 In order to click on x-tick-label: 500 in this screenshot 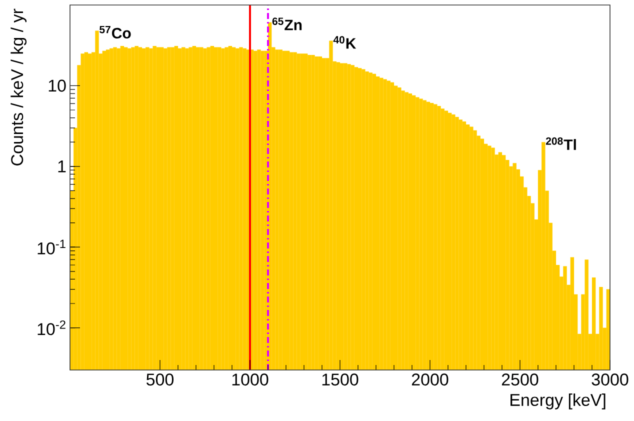, I will do `click(160, 380)`.